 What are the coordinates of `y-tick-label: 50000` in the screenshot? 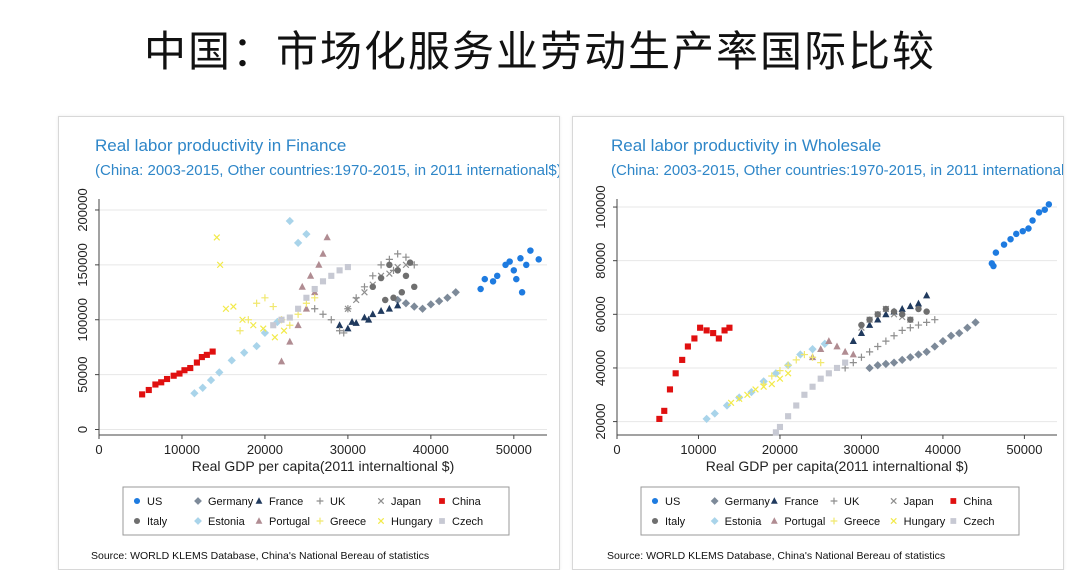 It's located at (82, 375).